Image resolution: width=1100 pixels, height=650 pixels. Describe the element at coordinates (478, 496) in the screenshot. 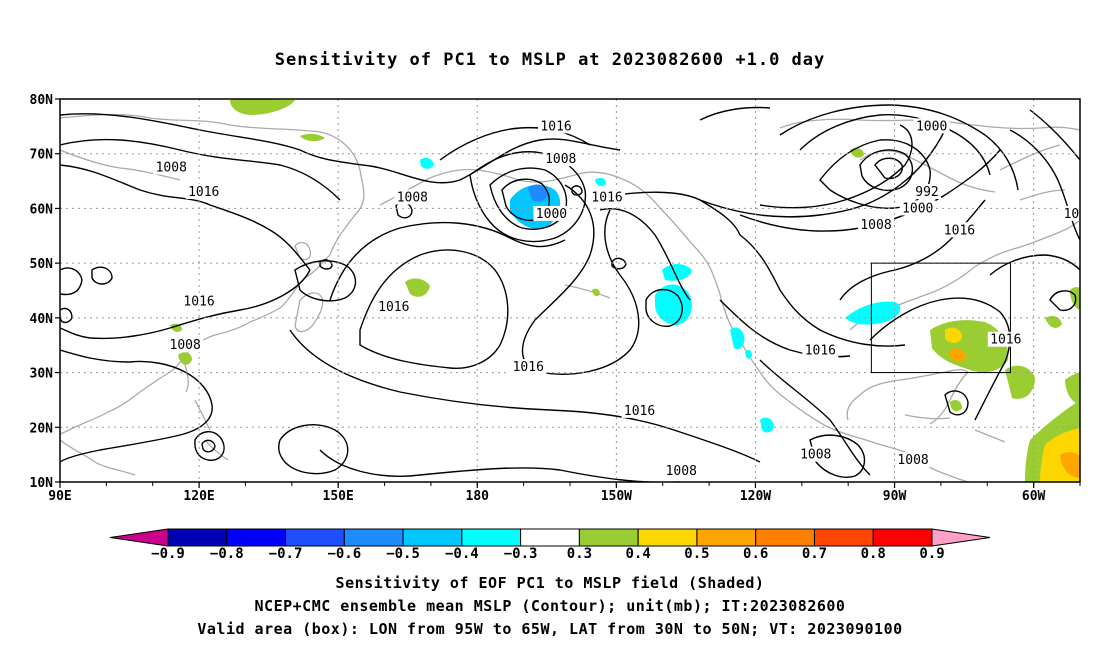

I see `lon-tick-label: 180` at that location.